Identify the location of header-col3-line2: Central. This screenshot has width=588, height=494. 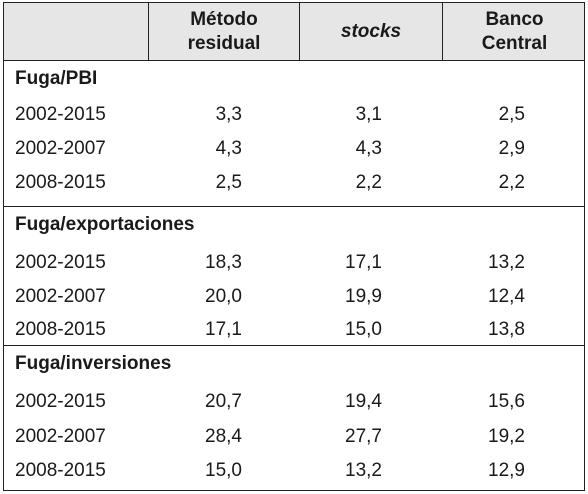
(514, 43).